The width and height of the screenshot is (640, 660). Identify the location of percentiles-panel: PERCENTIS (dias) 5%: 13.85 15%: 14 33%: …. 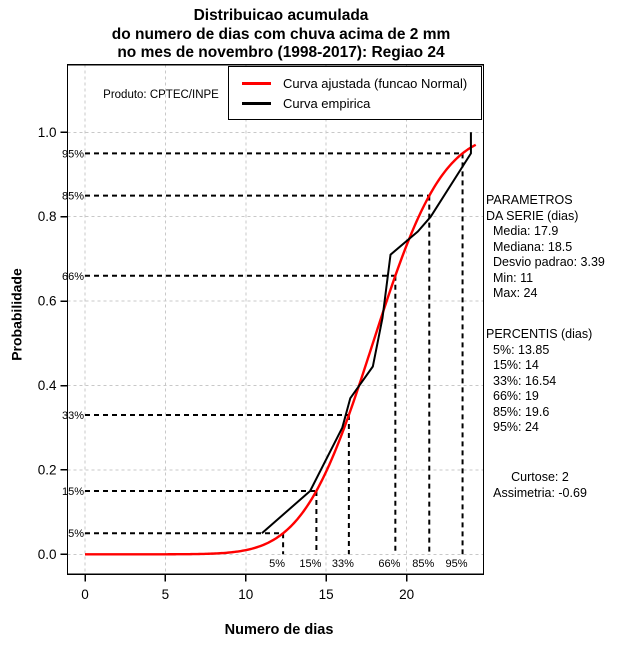
(539, 381).